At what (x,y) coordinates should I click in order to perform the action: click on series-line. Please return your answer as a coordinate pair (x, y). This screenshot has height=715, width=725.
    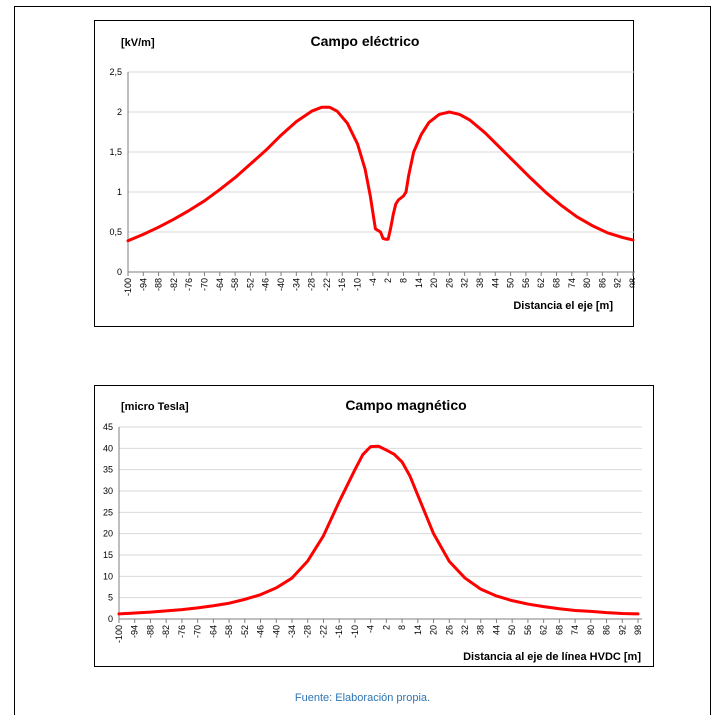
    Looking at the image, I should click on (380, 174).